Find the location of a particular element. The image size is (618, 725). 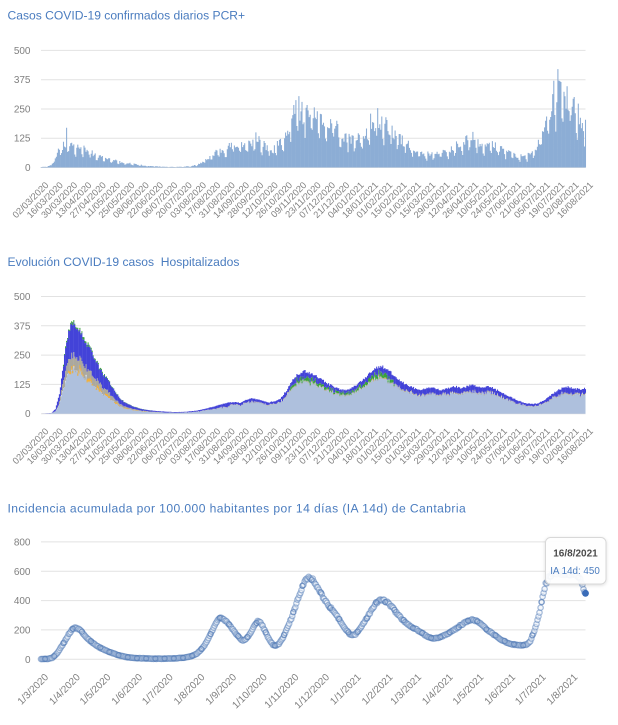

svg-text:Casos COVID-19 confirmados dia: Casos COVID-19 confirmados diarios PCR+ is located at coordinates (127, 16).